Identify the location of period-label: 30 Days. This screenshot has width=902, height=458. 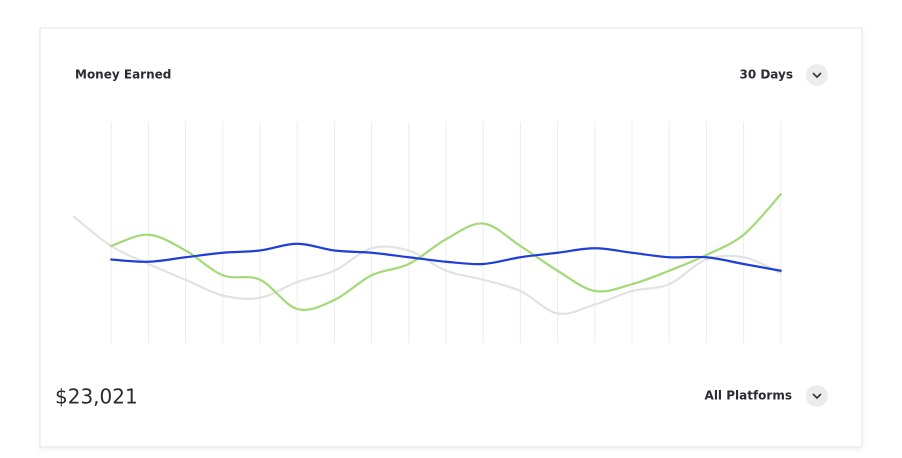
(766, 75).